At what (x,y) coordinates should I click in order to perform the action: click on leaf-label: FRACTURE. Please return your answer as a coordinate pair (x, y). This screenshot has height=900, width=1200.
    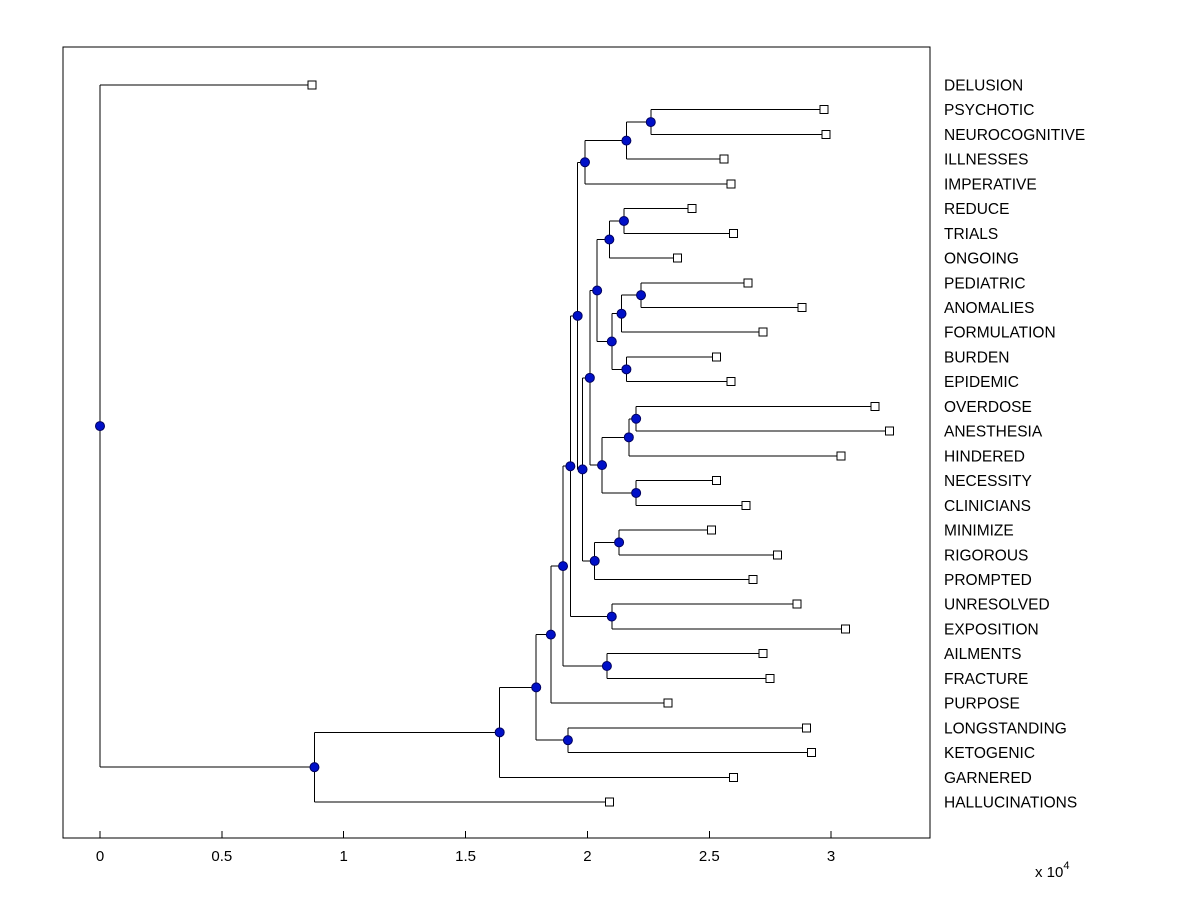
    Looking at the image, I should click on (986, 679).